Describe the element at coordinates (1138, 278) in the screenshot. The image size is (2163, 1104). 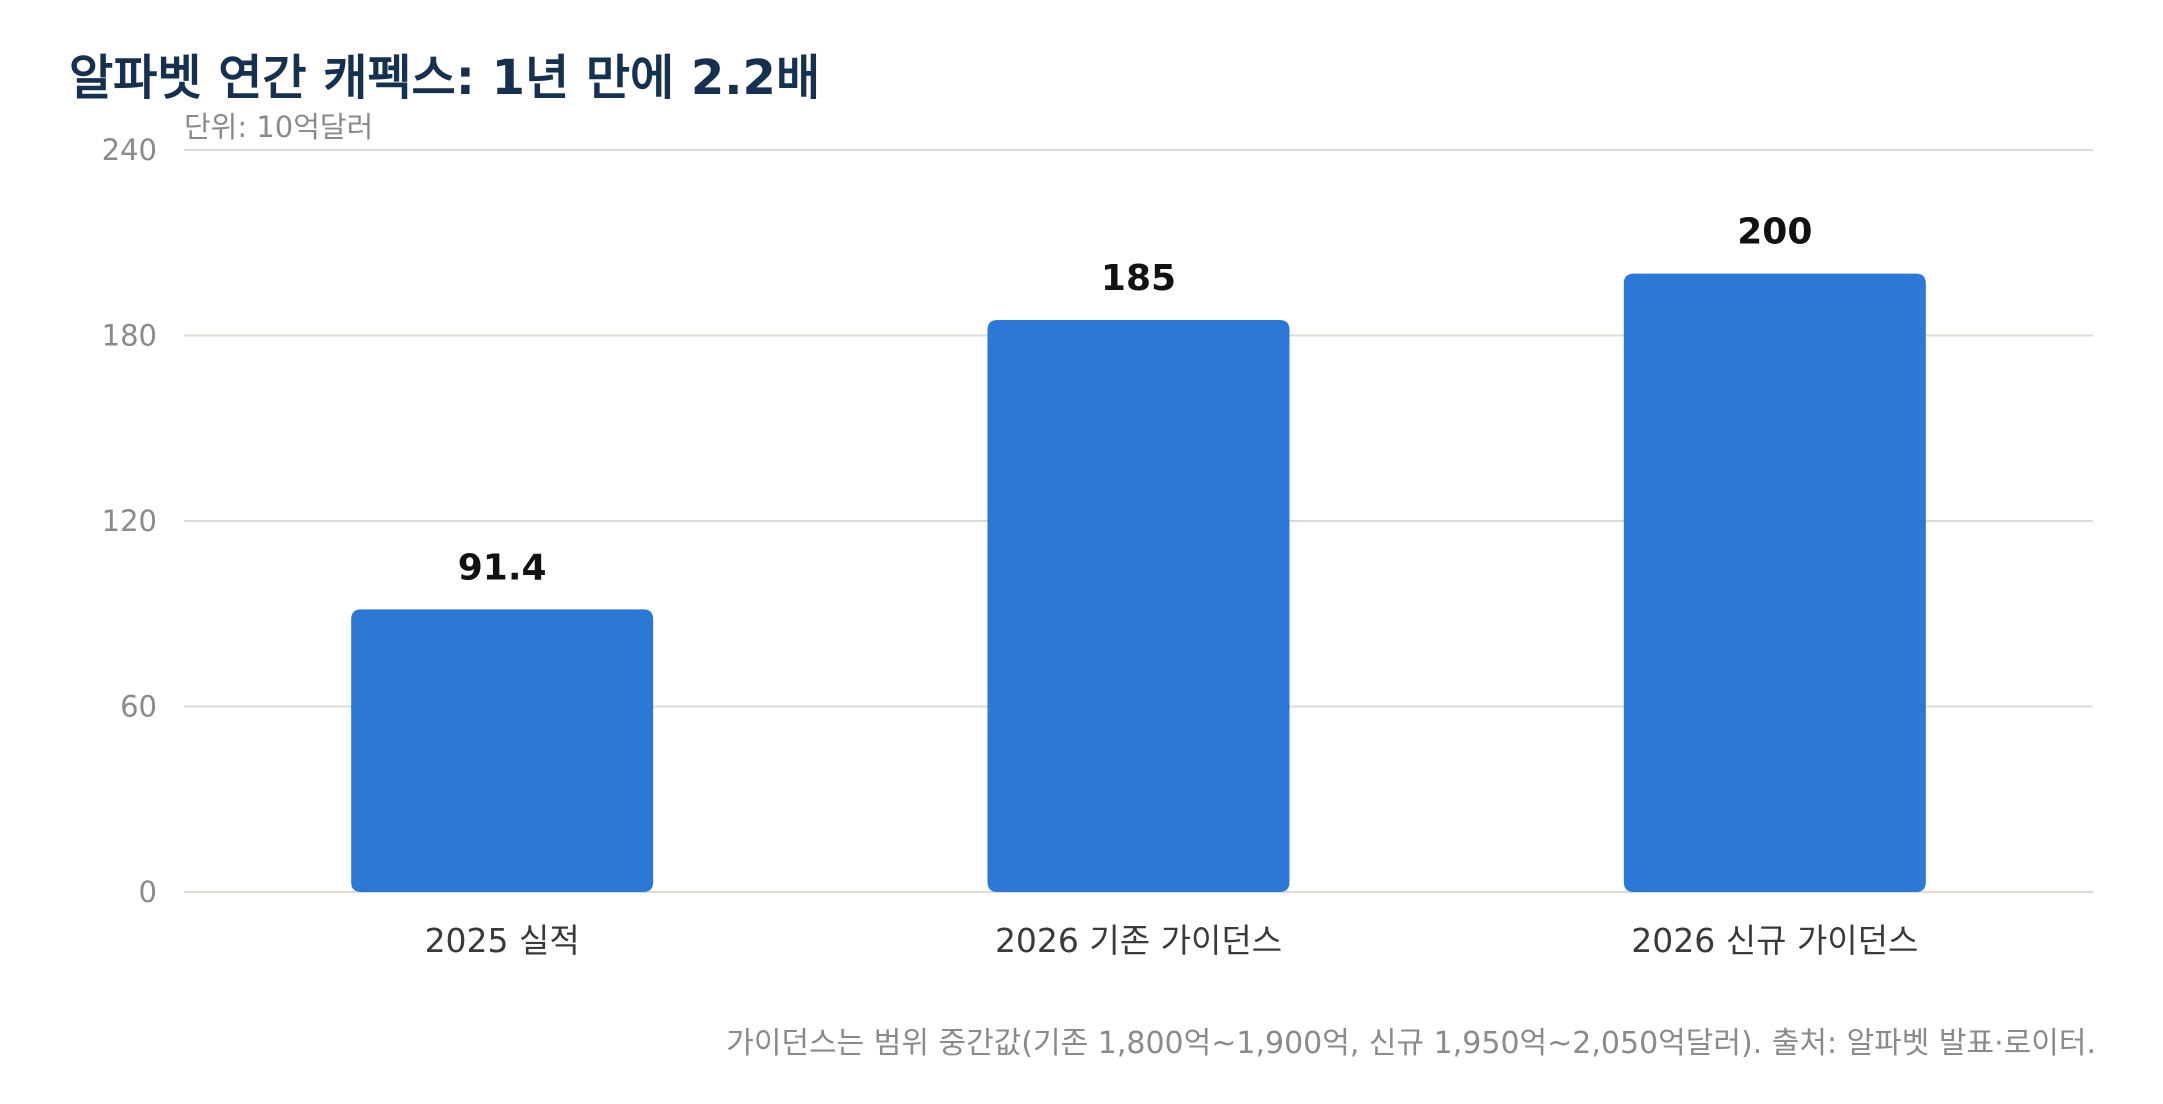
I see `value-label: 185` at that location.